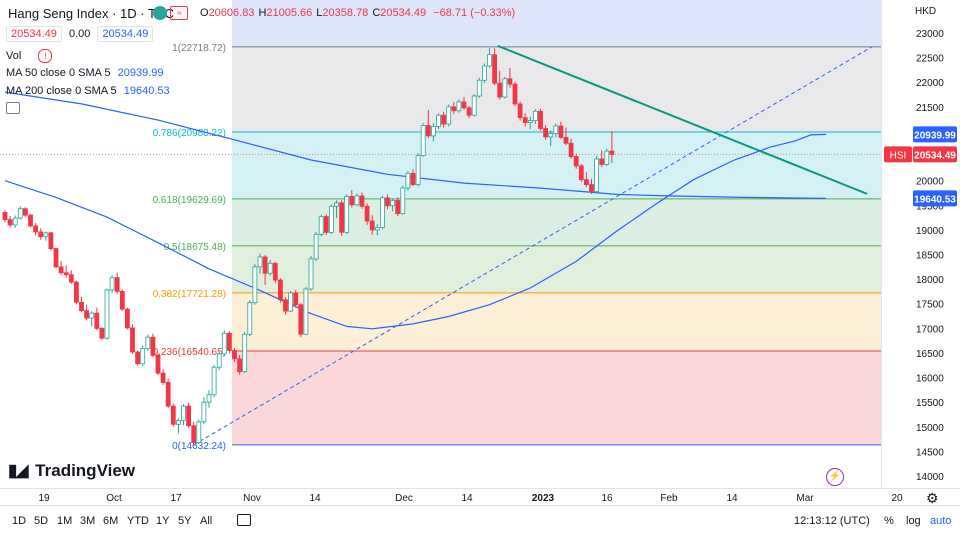 This screenshot has width=960, height=541. What do you see at coordinates (889, 521) in the screenshot?
I see `percent-toggle: %` at bounding box center [889, 521].